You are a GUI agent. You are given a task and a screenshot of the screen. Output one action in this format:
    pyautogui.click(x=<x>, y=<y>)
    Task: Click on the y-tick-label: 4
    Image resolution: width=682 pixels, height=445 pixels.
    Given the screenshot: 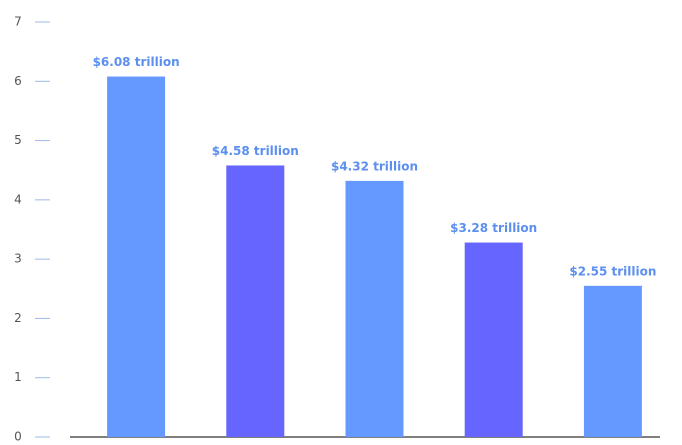 What is the action you would take?
    pyautogui.click(x=18, y=199)
    